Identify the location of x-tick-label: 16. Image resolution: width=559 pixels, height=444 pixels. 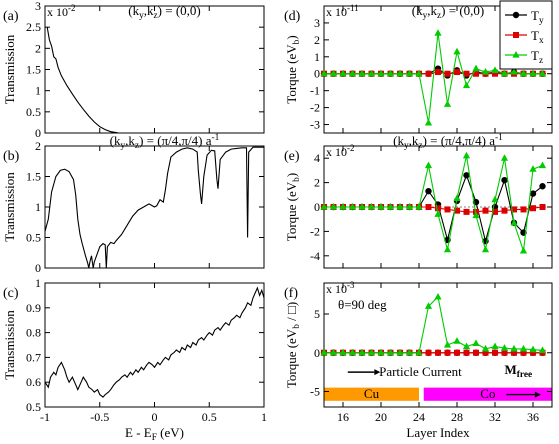
(343, 417).